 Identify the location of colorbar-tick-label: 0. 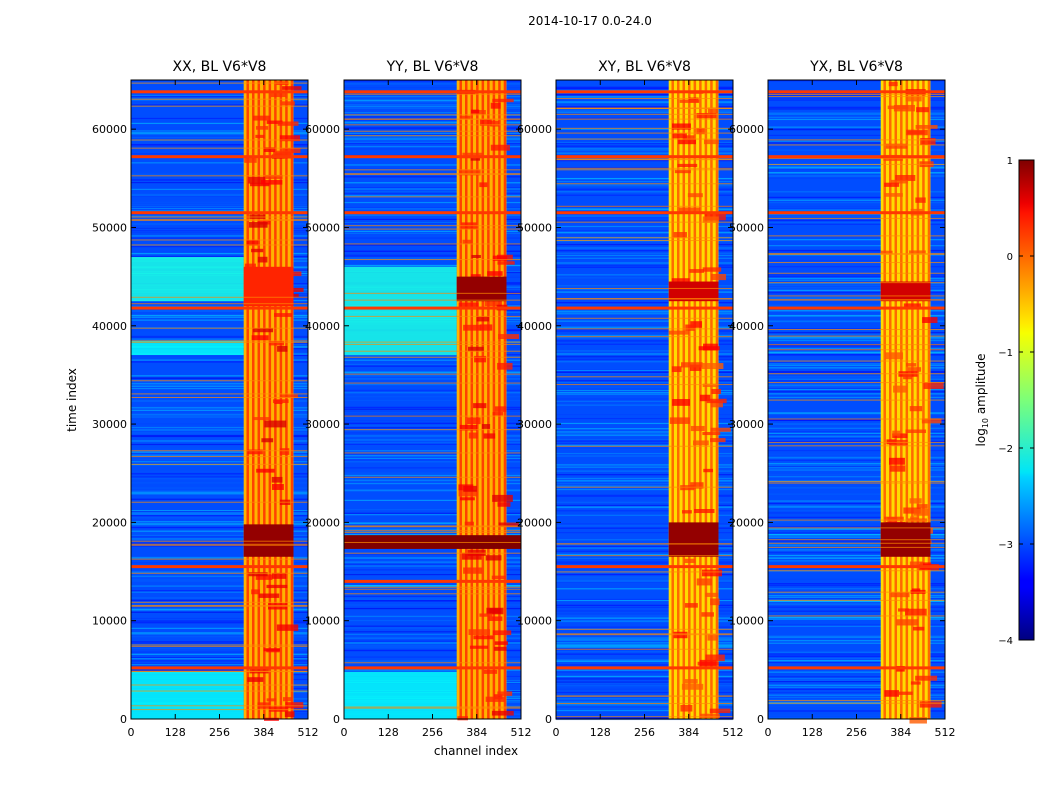
(1010, 257).